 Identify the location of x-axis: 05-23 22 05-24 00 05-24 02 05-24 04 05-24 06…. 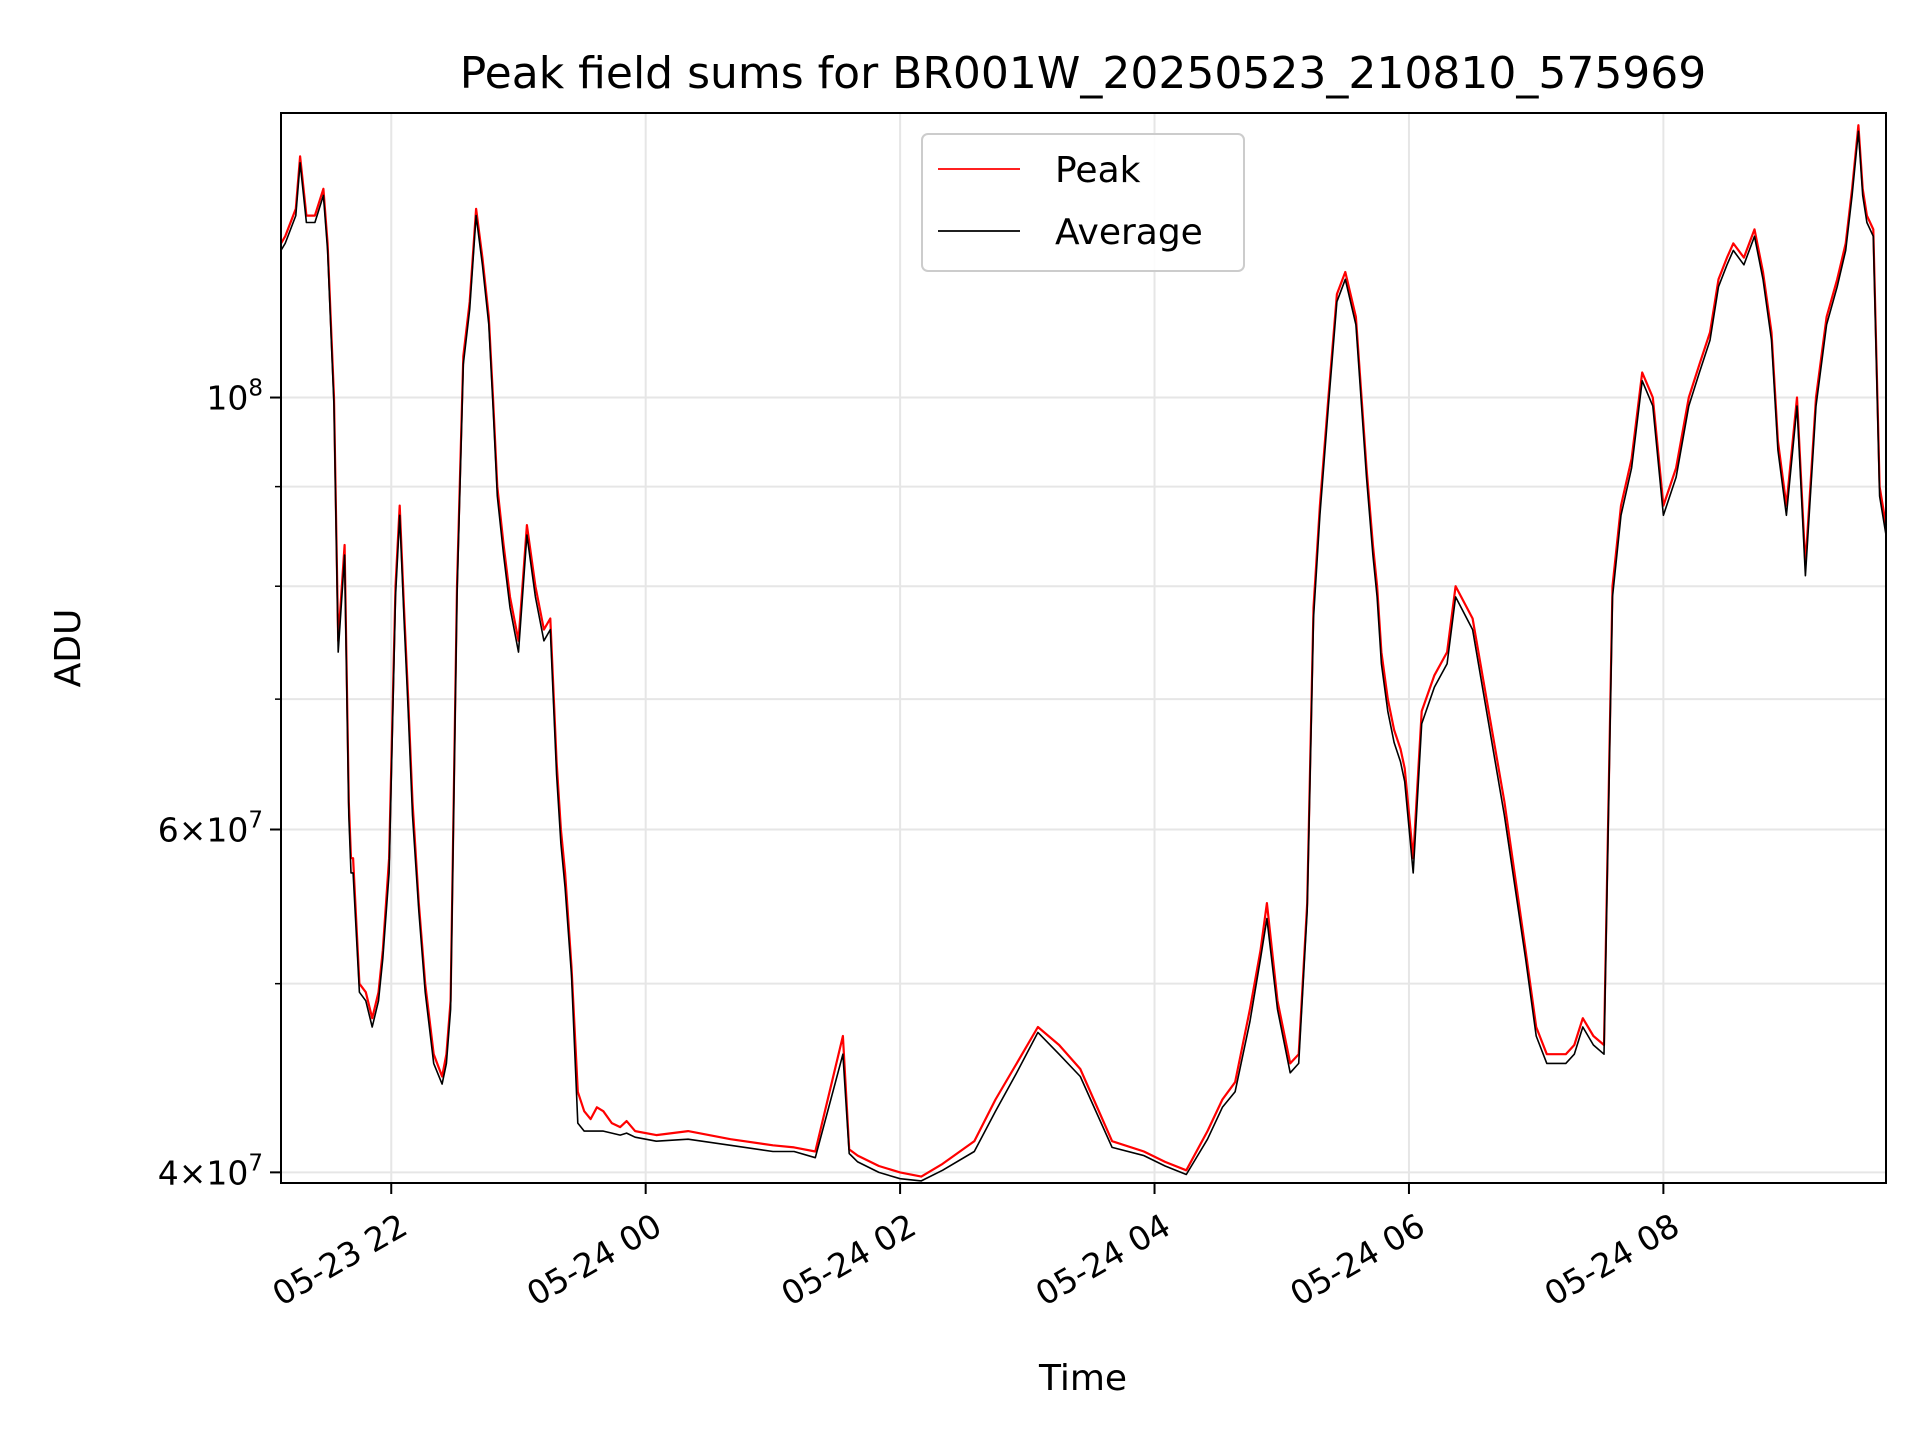
(976, 1248).